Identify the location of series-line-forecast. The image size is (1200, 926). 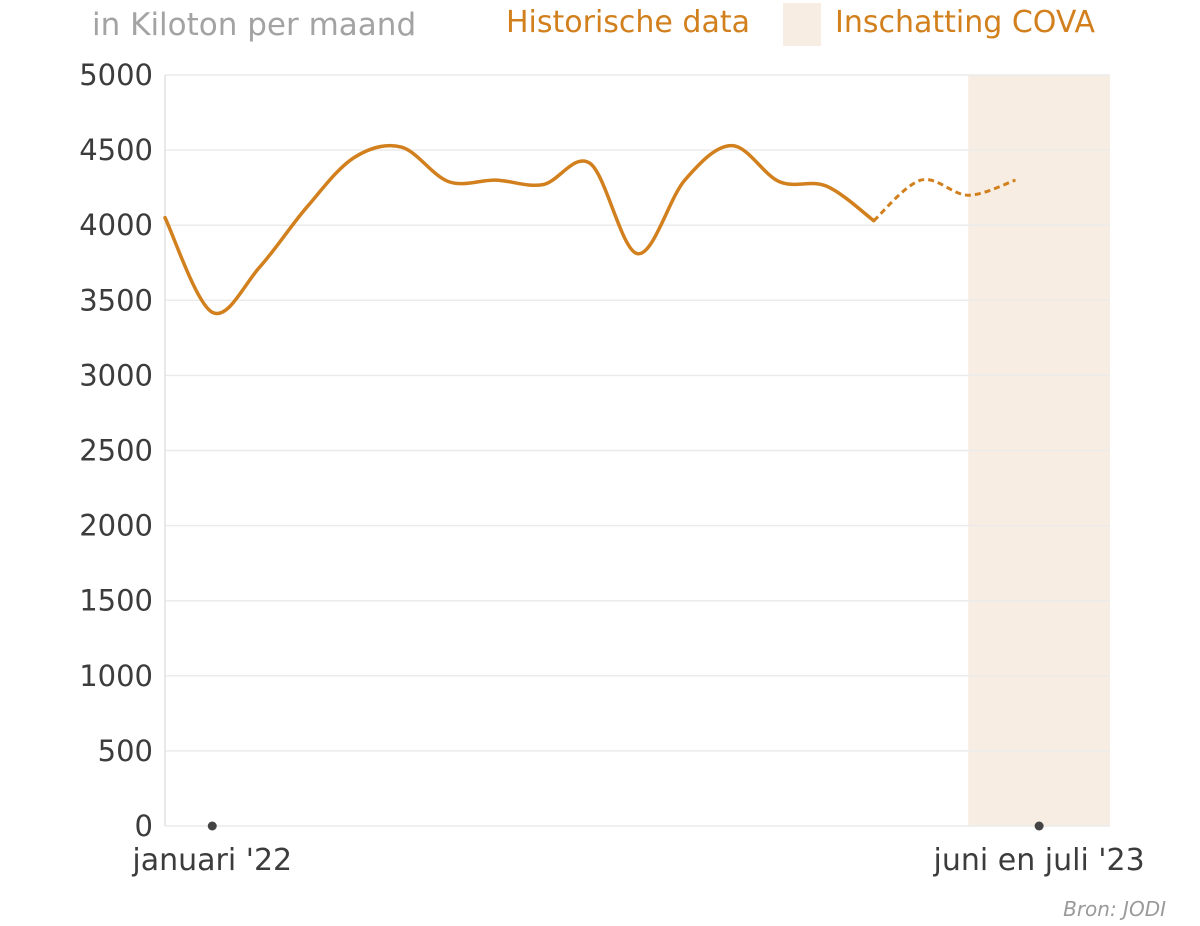
(944, 200).